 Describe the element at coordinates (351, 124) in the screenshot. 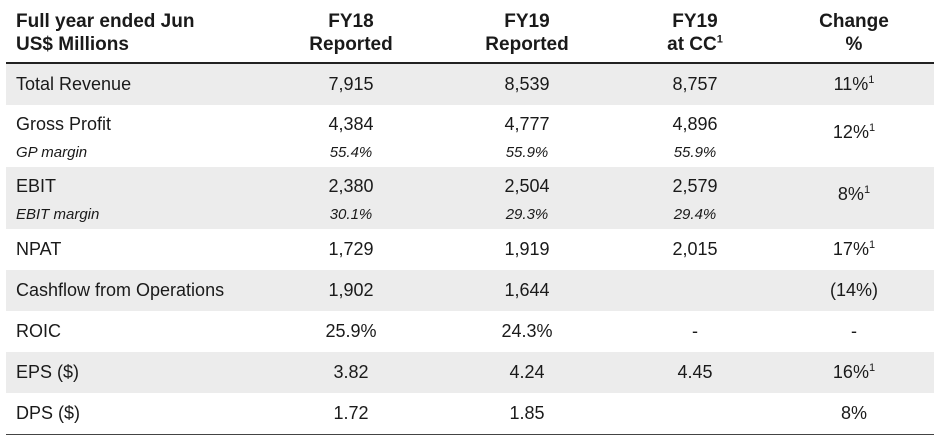

I see `cell-value: 4,384` at that location.